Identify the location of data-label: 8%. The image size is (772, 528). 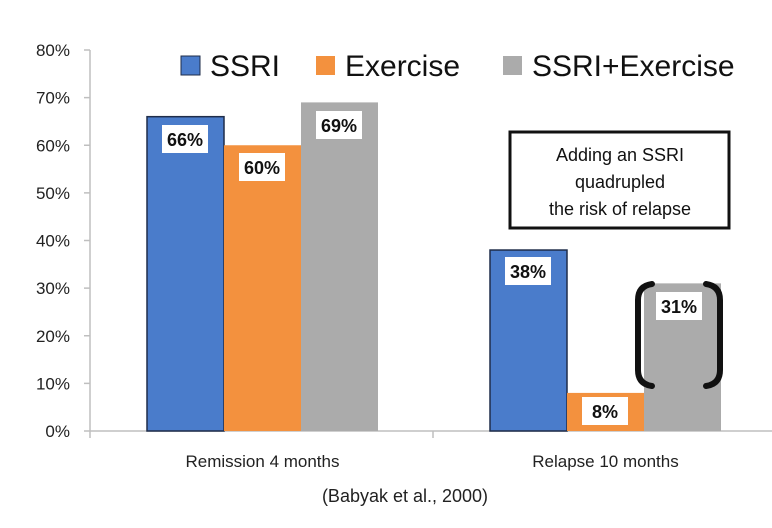
(605, 412).